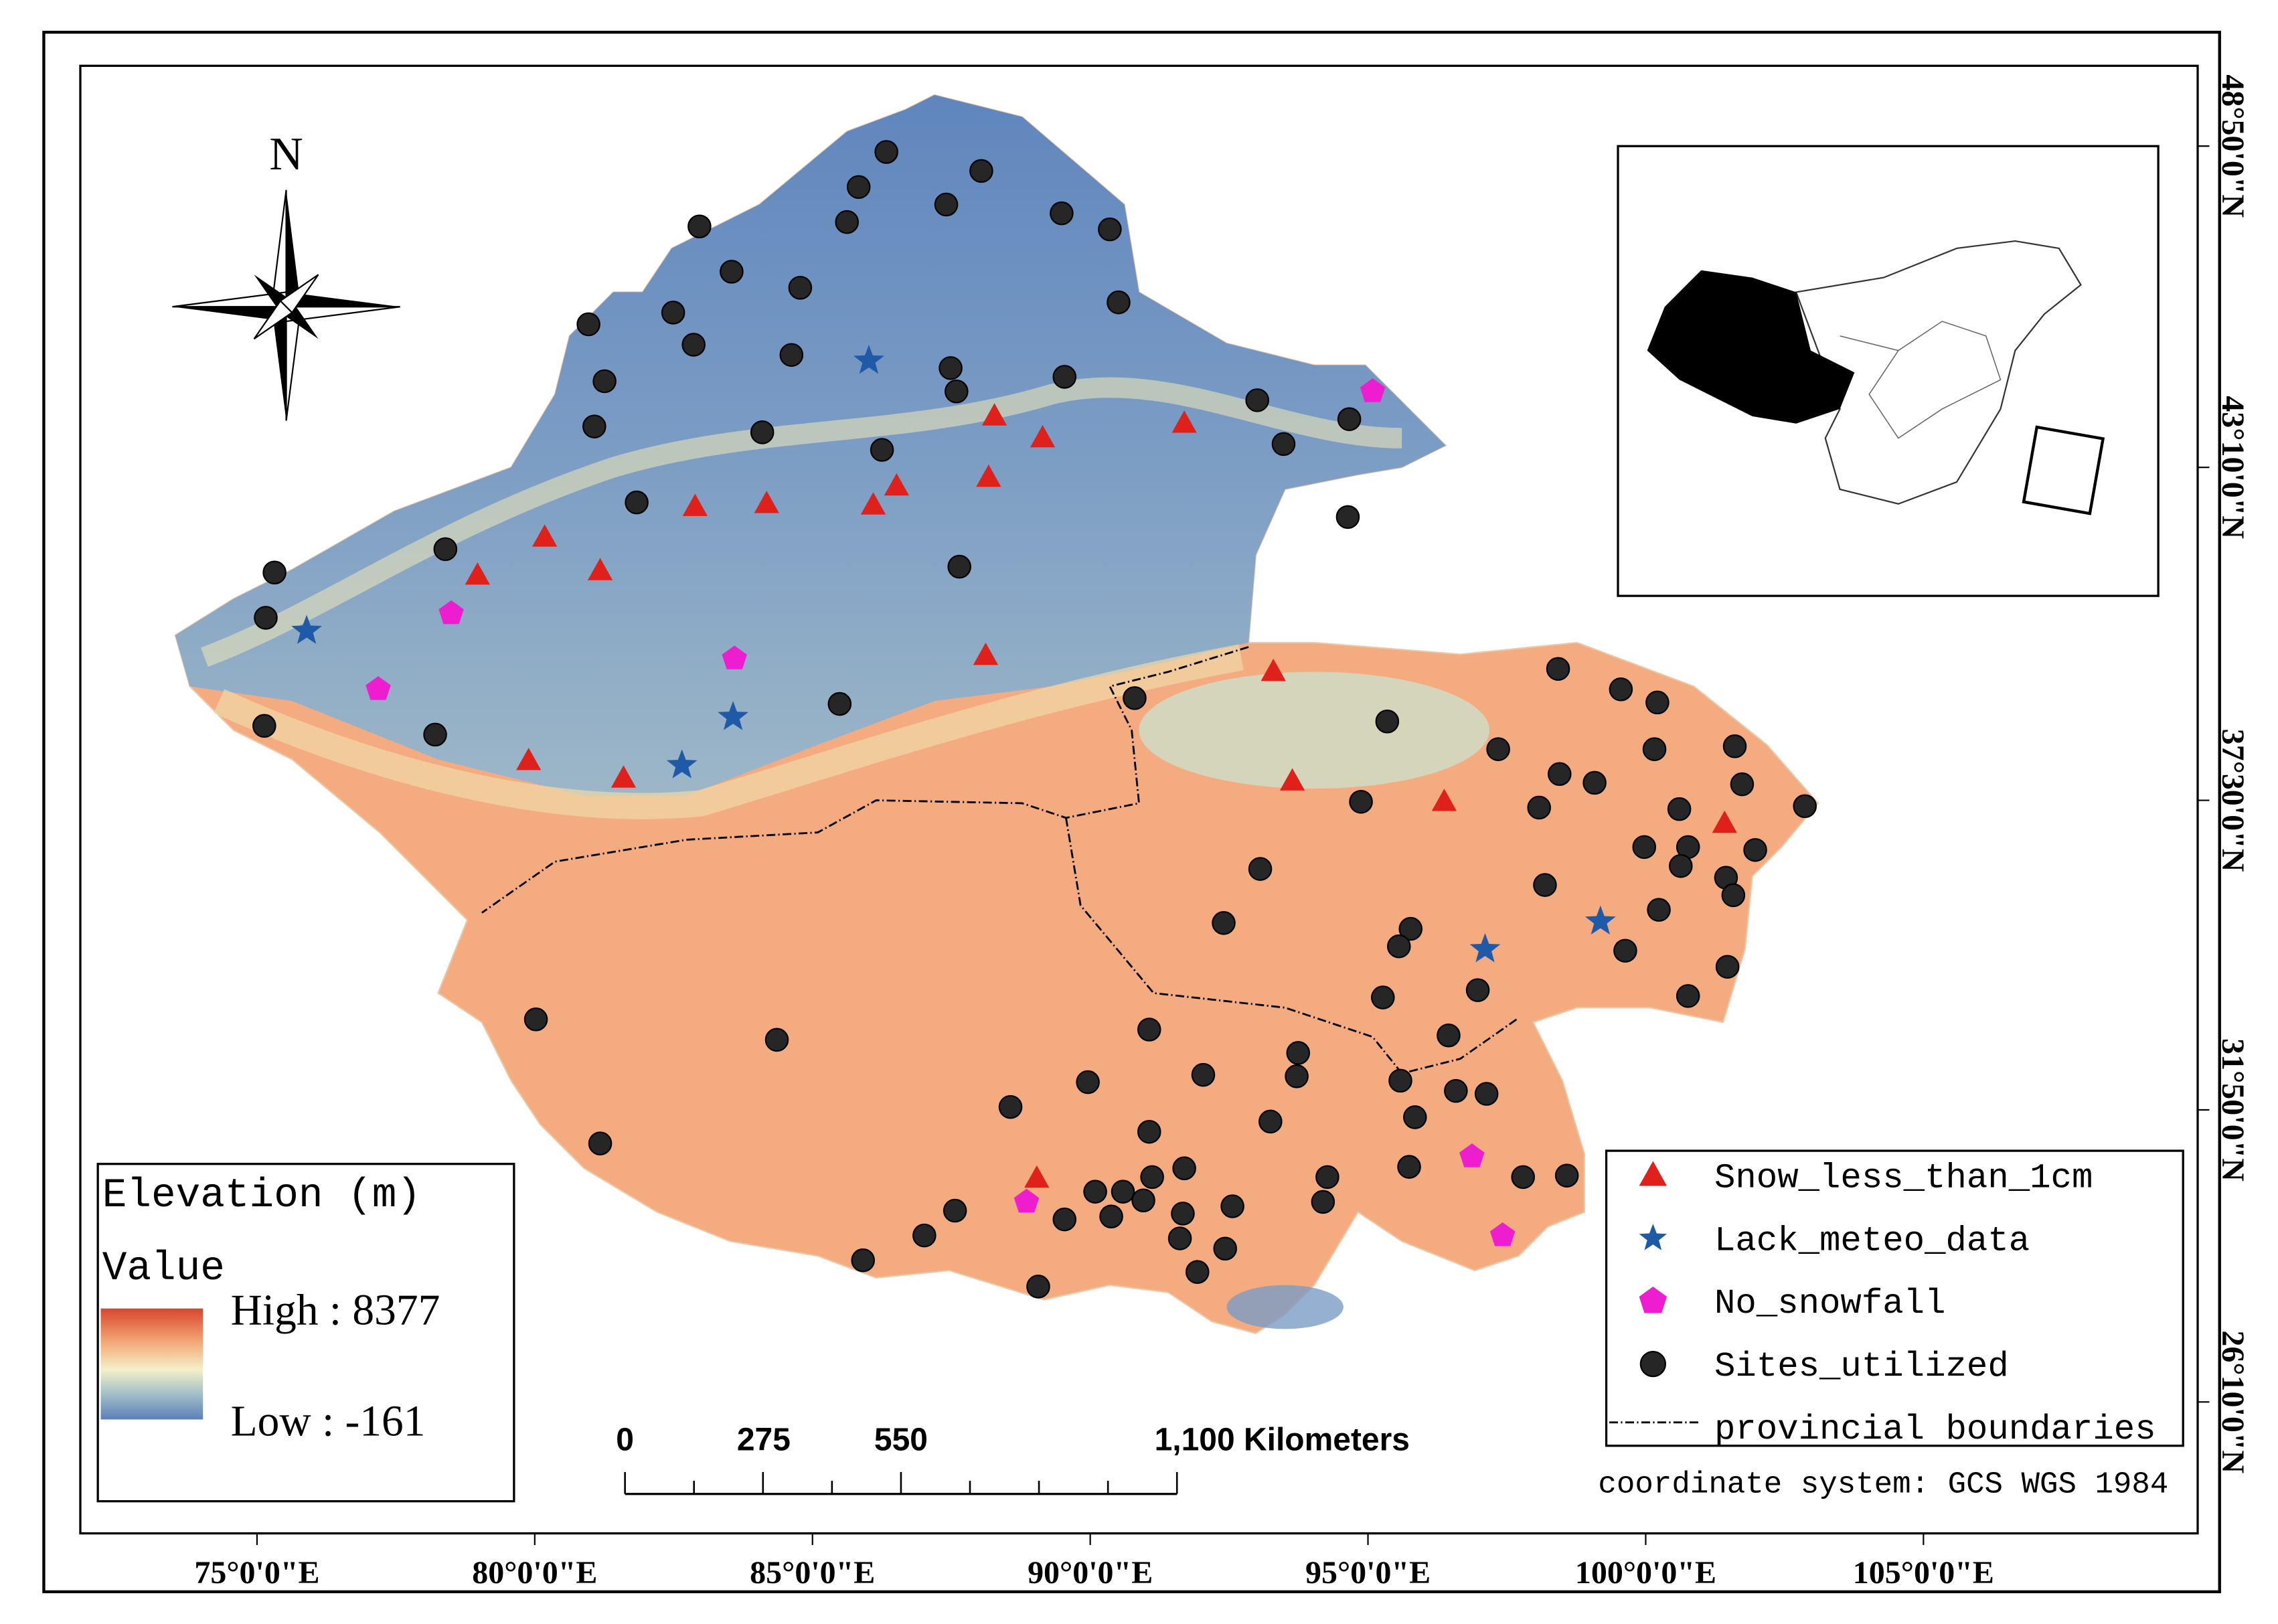  Describe the element at coordinates (812, 1573) in the screenshot. I see `longitude-label: 85°0'0"E` at that location.